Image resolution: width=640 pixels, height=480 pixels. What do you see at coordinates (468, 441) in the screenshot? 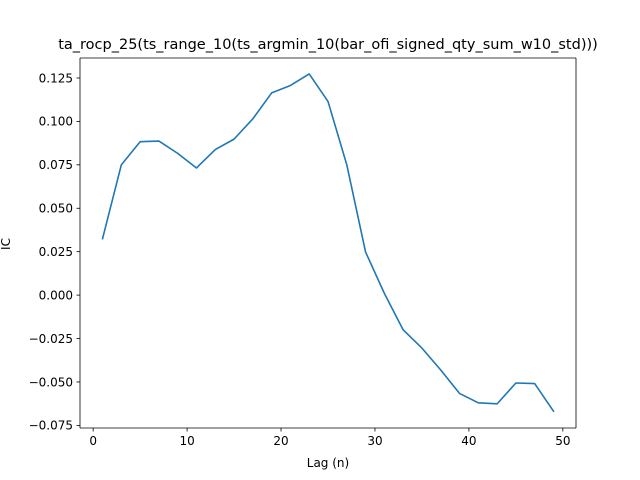
I see `x-tick-label: 40` at bounding box center [468, 441].